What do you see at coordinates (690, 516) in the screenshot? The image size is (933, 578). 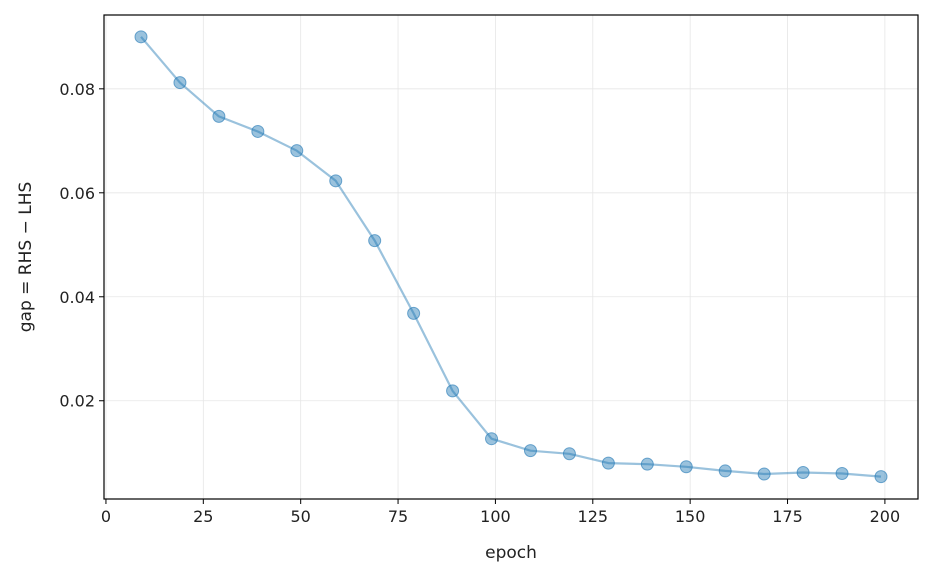 I see `x-tick-label: 150` at bounding box center [690, 516].